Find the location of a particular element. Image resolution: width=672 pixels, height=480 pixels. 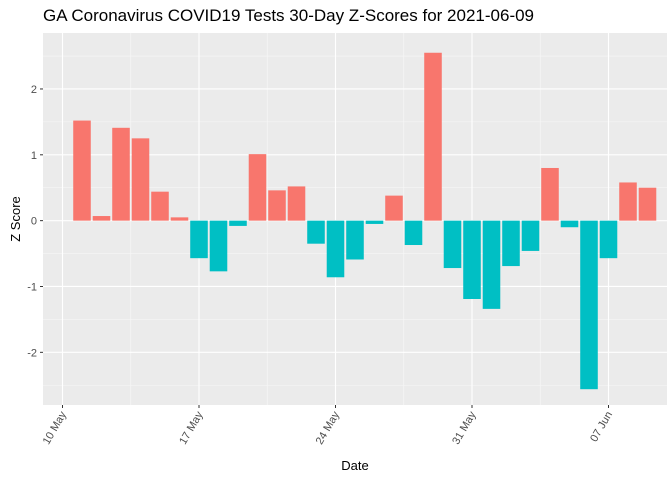

y-axis-title: Z Score is located at coordinates (15, 219).